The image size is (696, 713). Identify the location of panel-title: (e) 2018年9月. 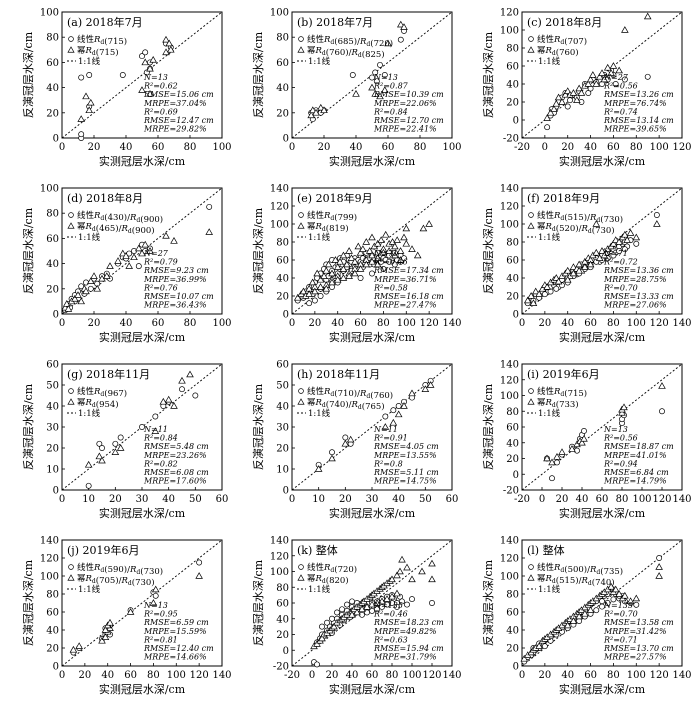
(335, 198).